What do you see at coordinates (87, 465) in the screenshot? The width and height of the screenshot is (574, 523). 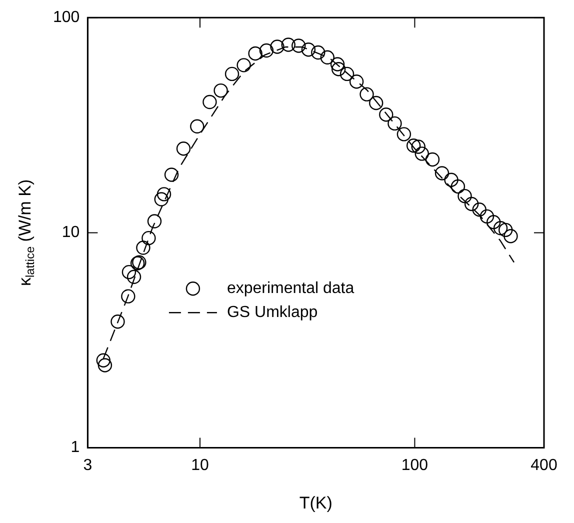 I see `x-tick-label: 3` at bounding box center [87, 465].